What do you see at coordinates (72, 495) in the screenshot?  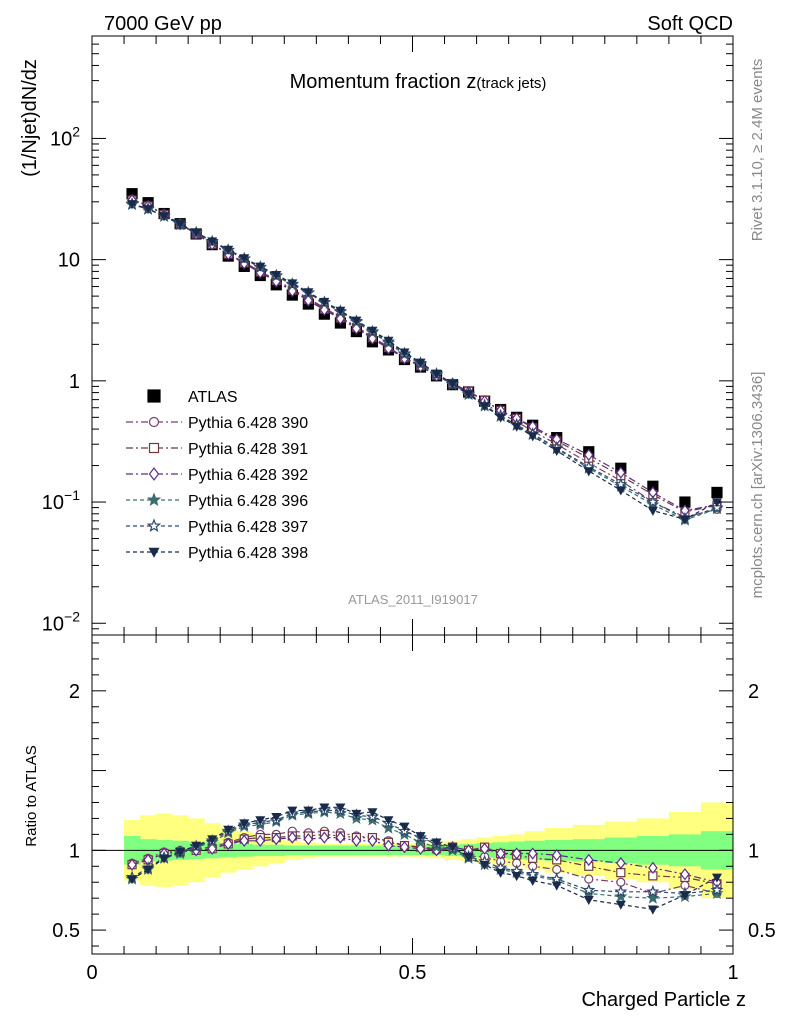 I see `main-y-tick-exp-1: −1` at bounding box center [72, 495].